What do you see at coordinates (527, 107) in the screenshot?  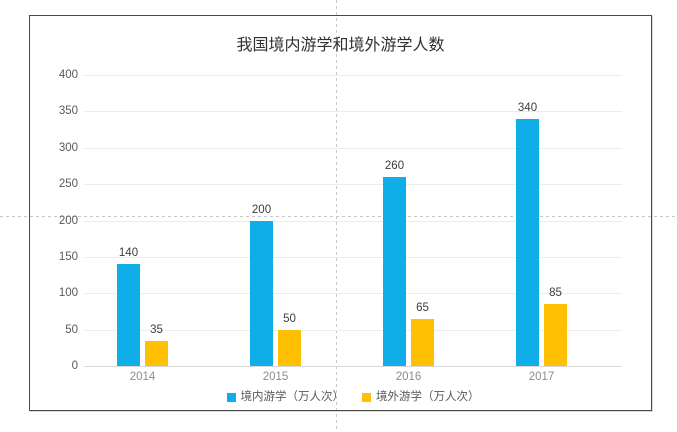 I see `data-label: 340` at bounding box center [527, 107].